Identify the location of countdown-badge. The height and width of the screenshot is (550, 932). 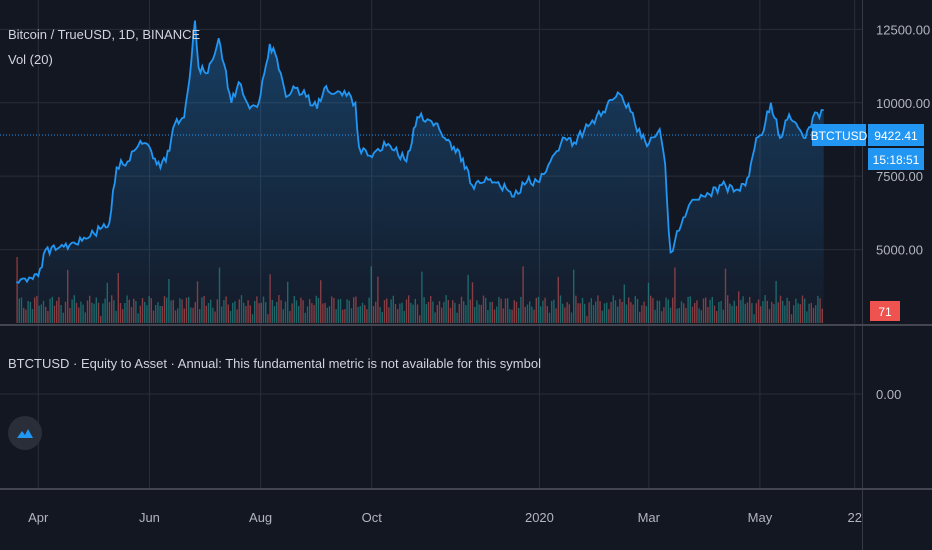
(896, 159).